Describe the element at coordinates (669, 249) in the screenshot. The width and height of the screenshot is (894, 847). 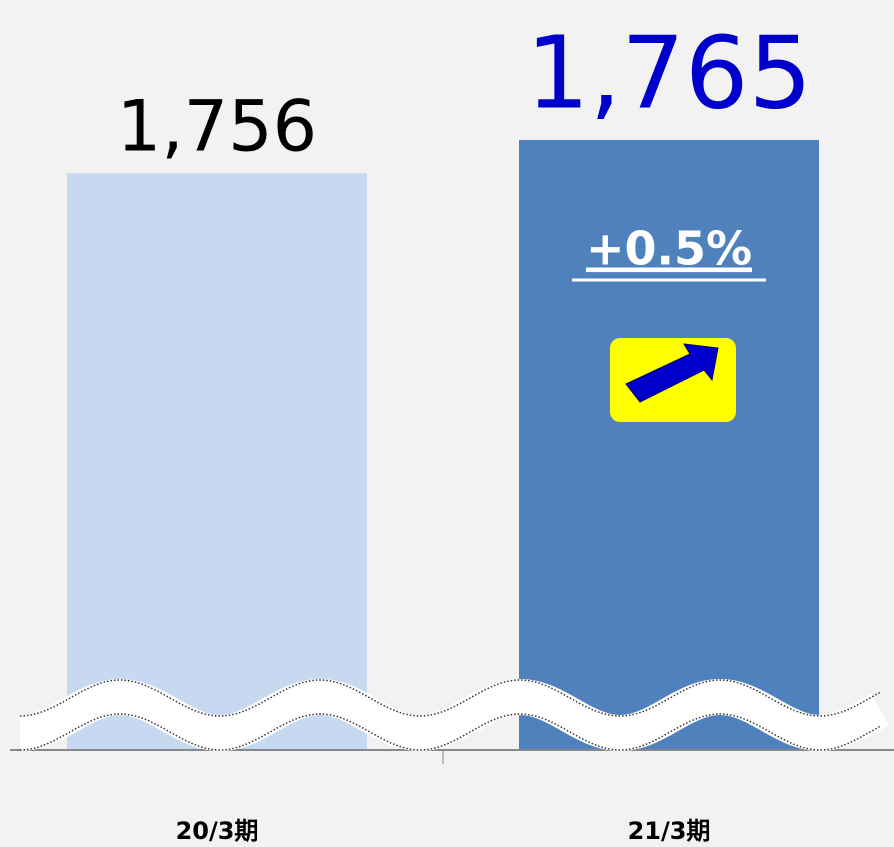
I see `growth-annotation: +0.5%` at that location.